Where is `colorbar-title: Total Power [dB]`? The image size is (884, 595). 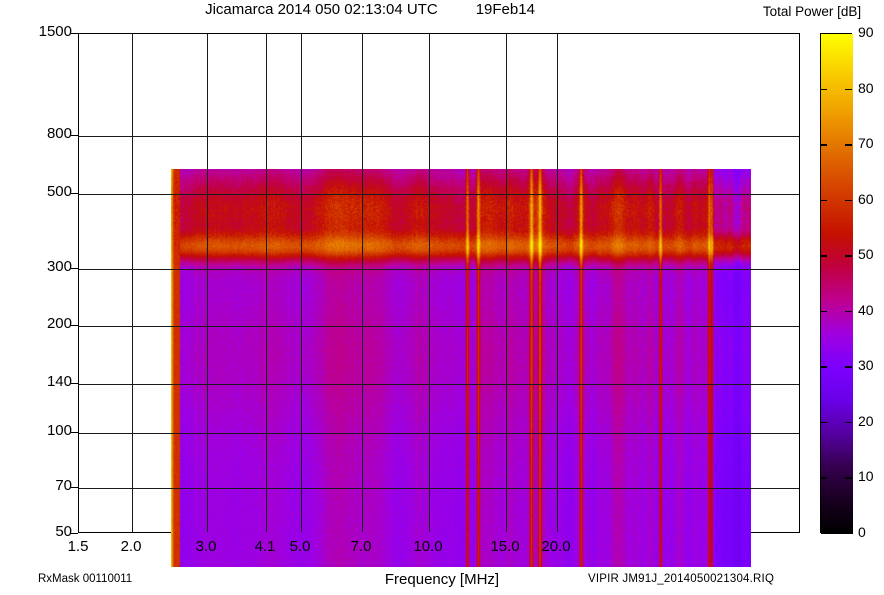 colorbar-title: Total Power [dB] is located at coordinates (812, 11).